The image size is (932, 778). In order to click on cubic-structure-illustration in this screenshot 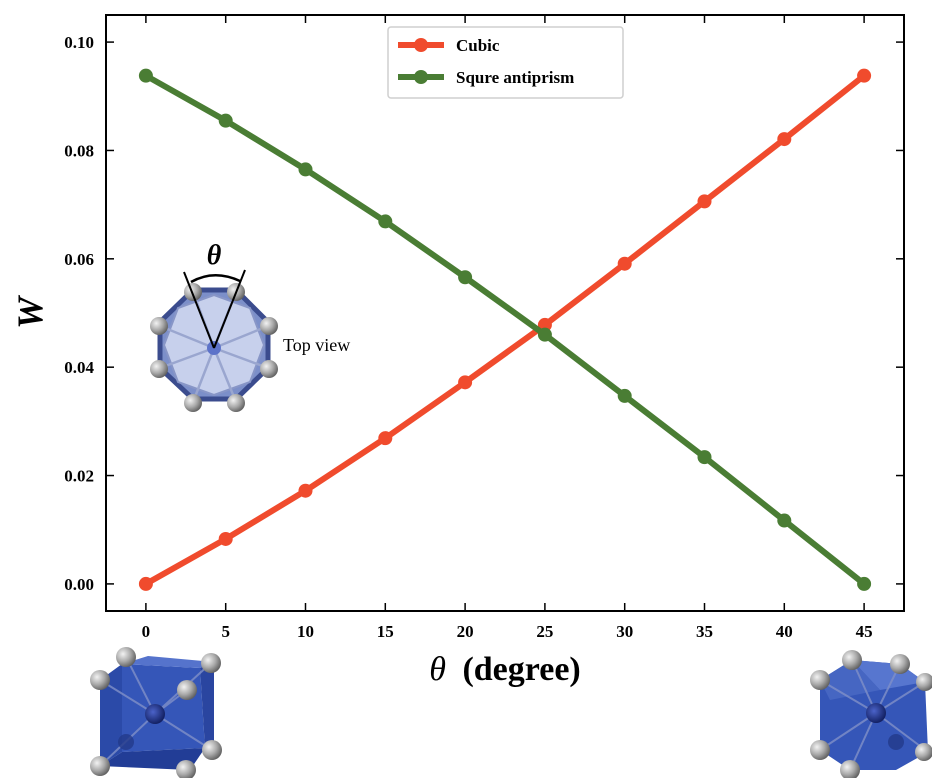, I will do `click(156, 712)`.